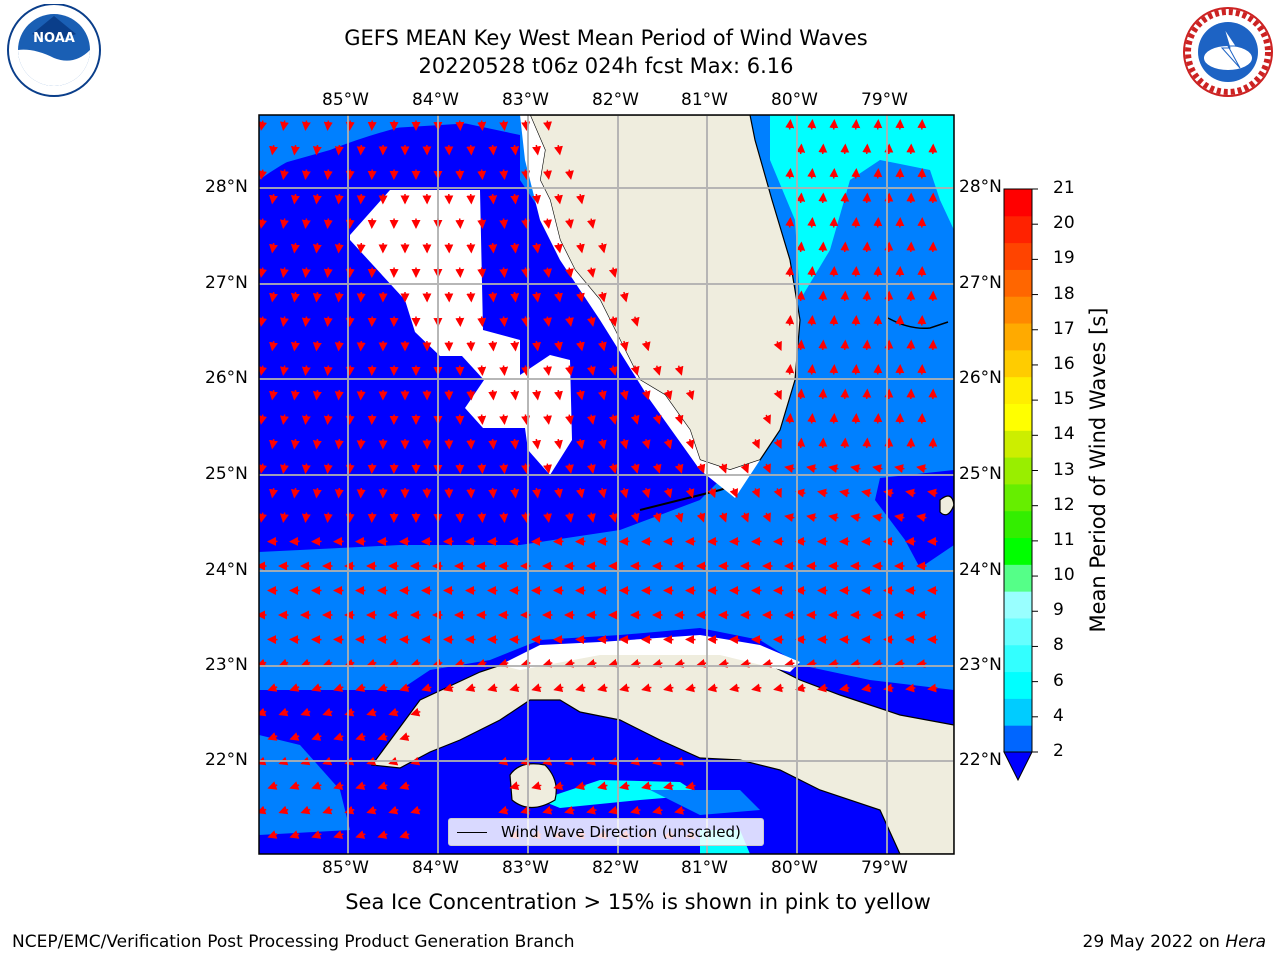  I want to click on lon-label-bottom: 83°W, so click(525, 868).